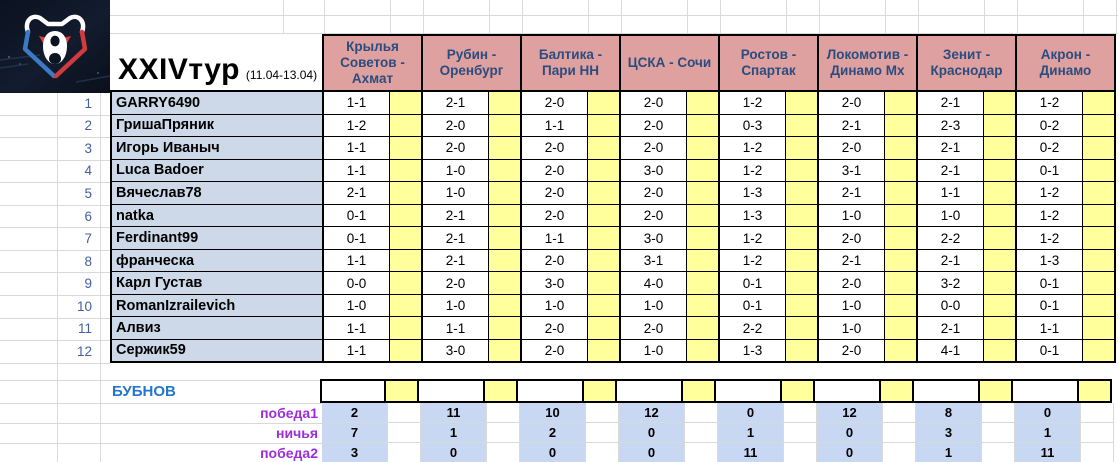 This screenshot has height=462, width=1118. Describe the element at coordinates (217, 351) in the screenshot. I see `player-name-cell: Сержик59` at that location.